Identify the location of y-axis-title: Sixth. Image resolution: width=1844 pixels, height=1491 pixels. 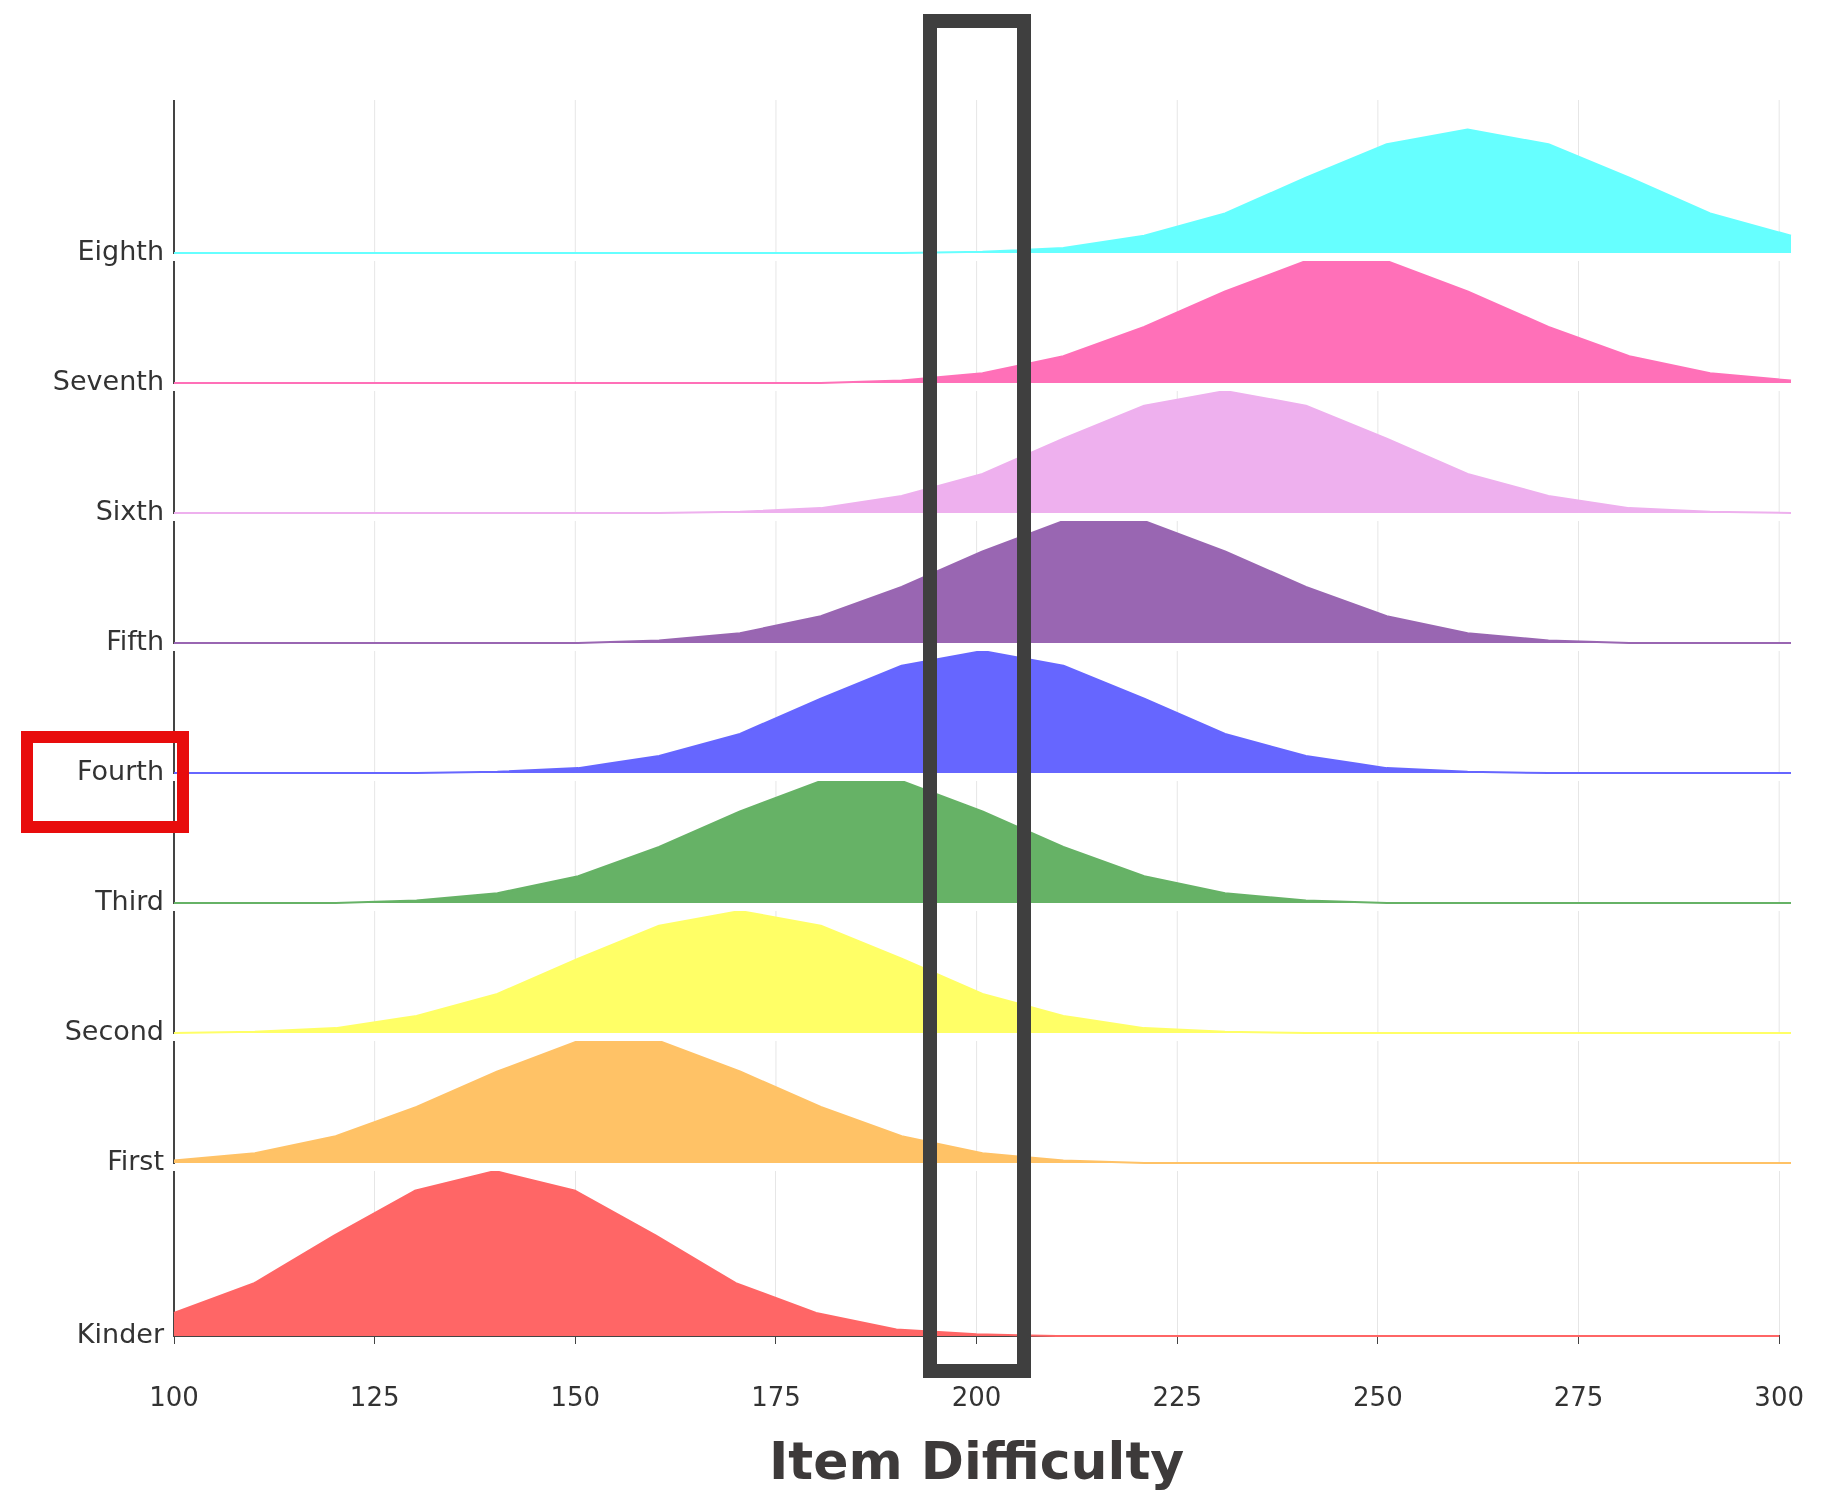
(129, 511).